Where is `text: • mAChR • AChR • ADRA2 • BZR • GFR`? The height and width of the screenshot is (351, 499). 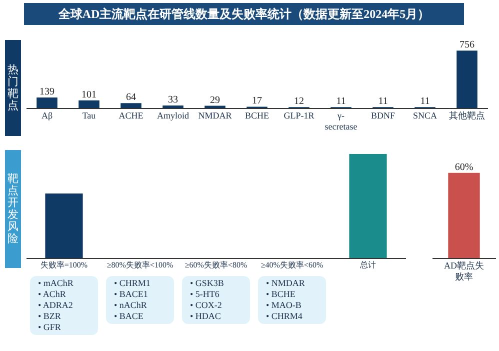
text: • mAChR • AChR • ADRA2 • BZR • GFR is located at coordinates (56, 305).